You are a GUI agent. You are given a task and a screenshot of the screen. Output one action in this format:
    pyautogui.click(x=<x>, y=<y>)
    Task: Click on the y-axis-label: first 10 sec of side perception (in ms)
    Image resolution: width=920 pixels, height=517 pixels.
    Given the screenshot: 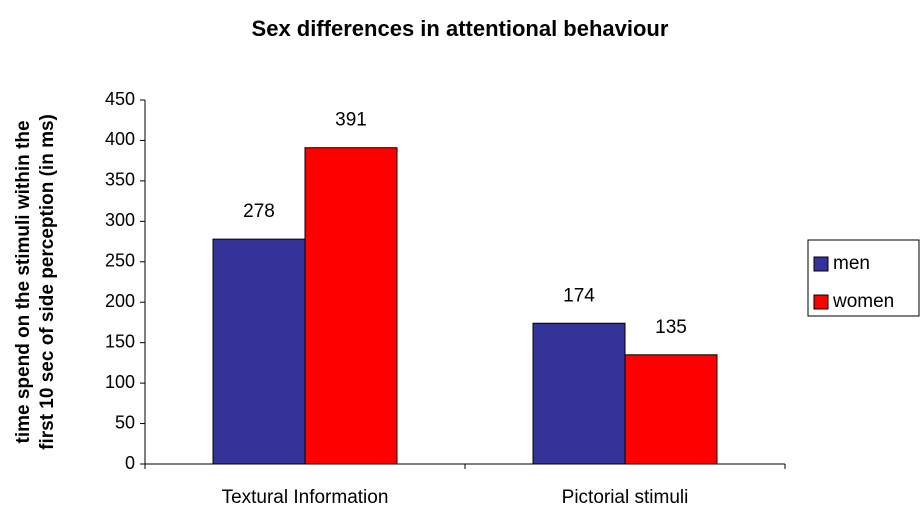 What is the action you would take?
    pyautogui.click(x=47, y=282)
    